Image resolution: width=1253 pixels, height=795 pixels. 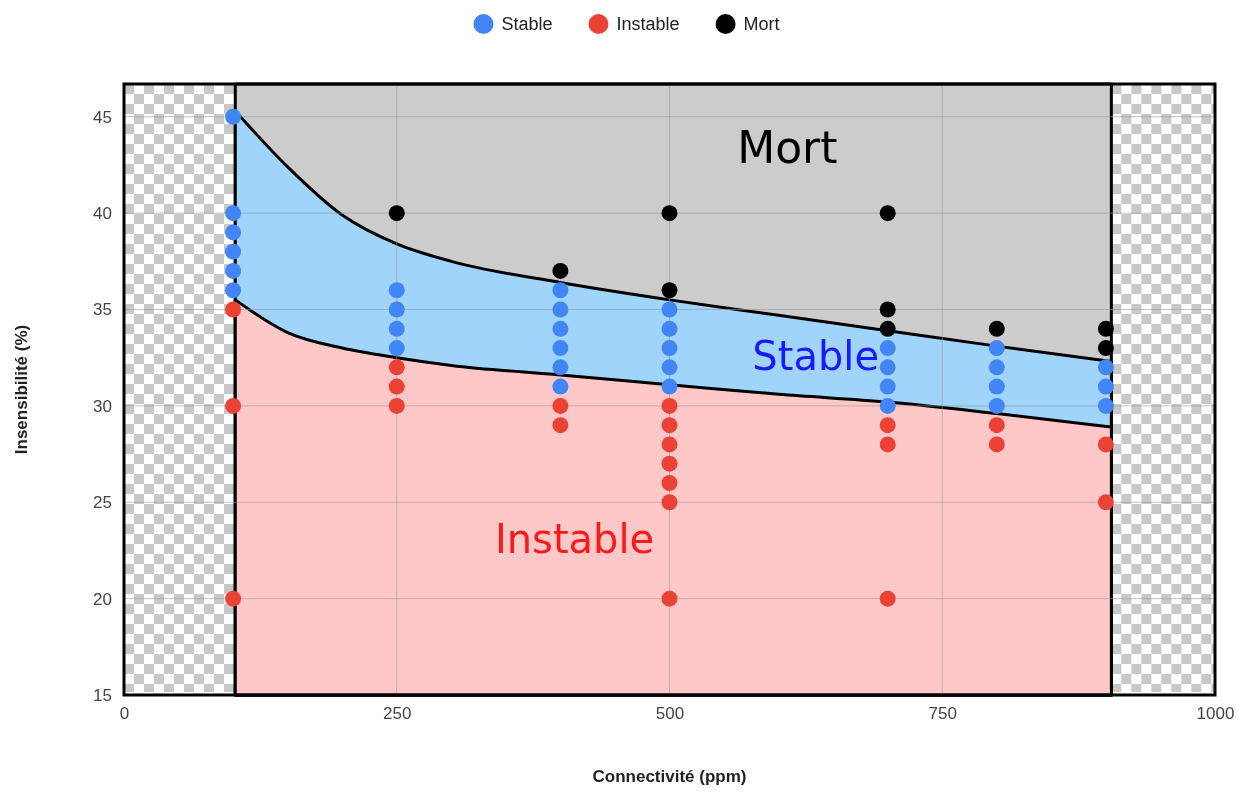 What do you see at coordinates (397, 714) in the screenshot?
I see `x-tick-label: 250` at bounding box center [397, 714].